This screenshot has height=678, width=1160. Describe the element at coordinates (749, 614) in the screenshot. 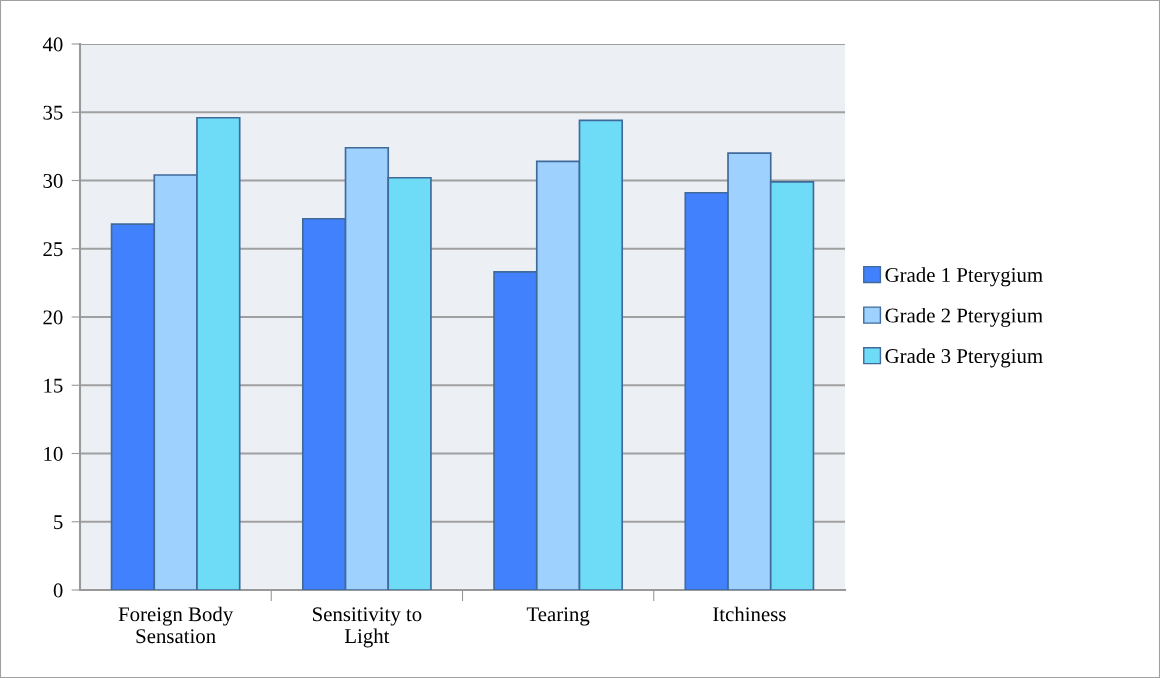

I see `x-tick-label: Itchiness` at that location.